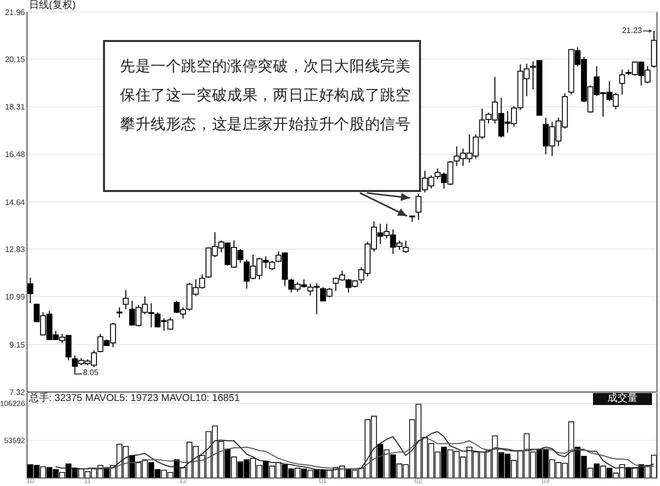  I want to click on chart-title: 总手: 32375 MAVOL5: 19723 MAVOL10: 16851, so click(134, 398).